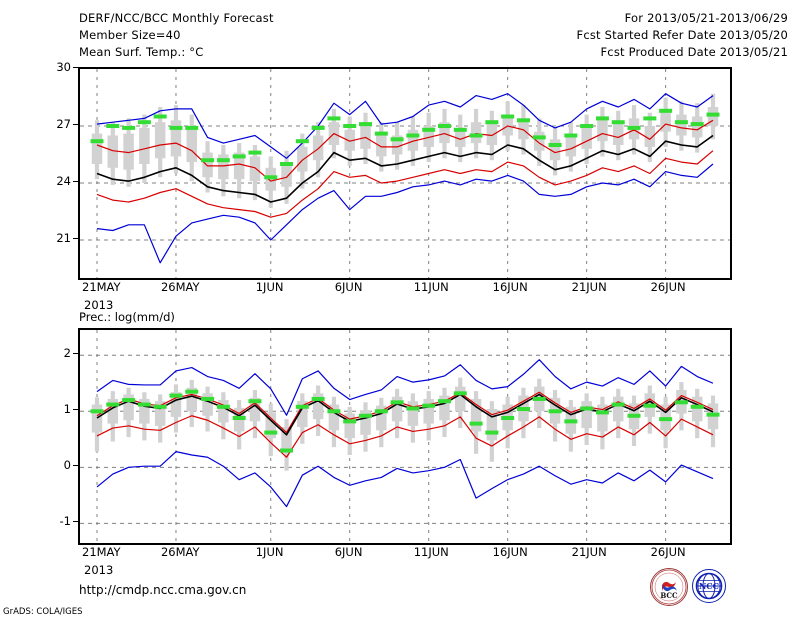  I want to click on grads-credit: GrADS: COLA/IGES, so click(43, 612).